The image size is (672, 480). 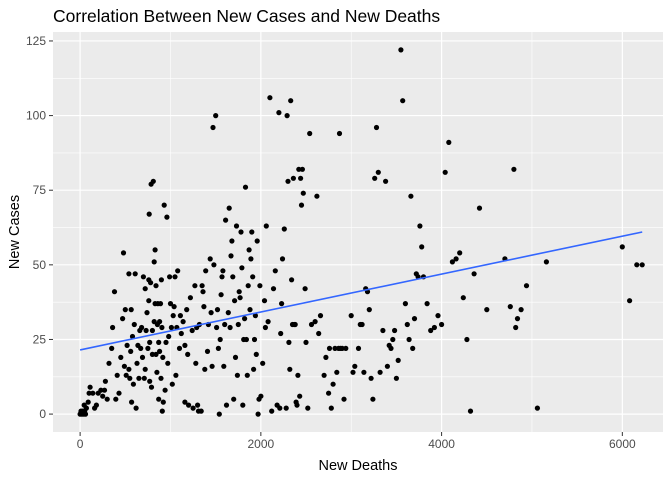 I want to click on x-tick-label: 4000, so click(x=441, y=444).